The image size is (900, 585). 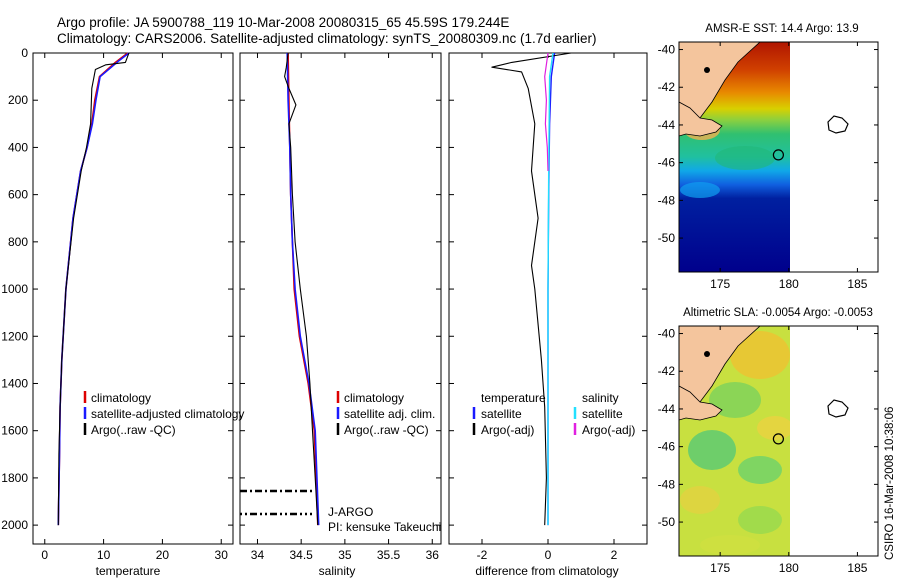 What do you see at coordinates (345, 555) in the screenshot?
I see `x-tick-label: 35` at bounding box center [345, 555].